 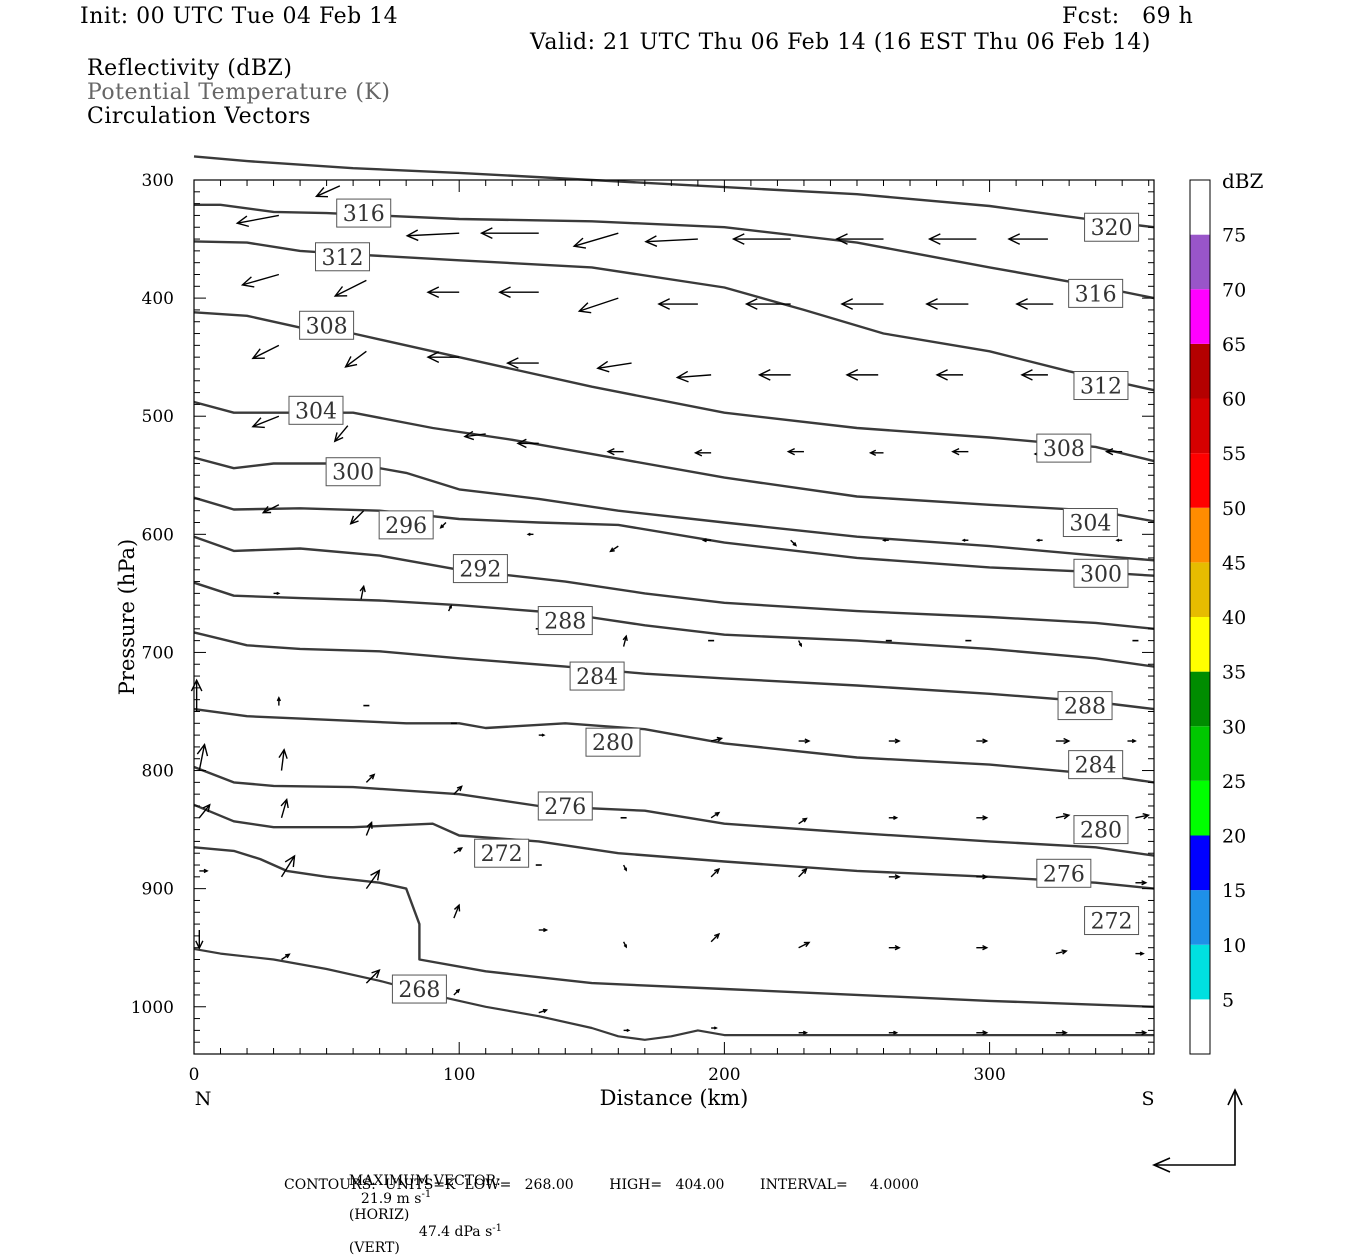 I want to click on max-vector-vert: 47.4 dPa s, so click(x=455, y=1232).